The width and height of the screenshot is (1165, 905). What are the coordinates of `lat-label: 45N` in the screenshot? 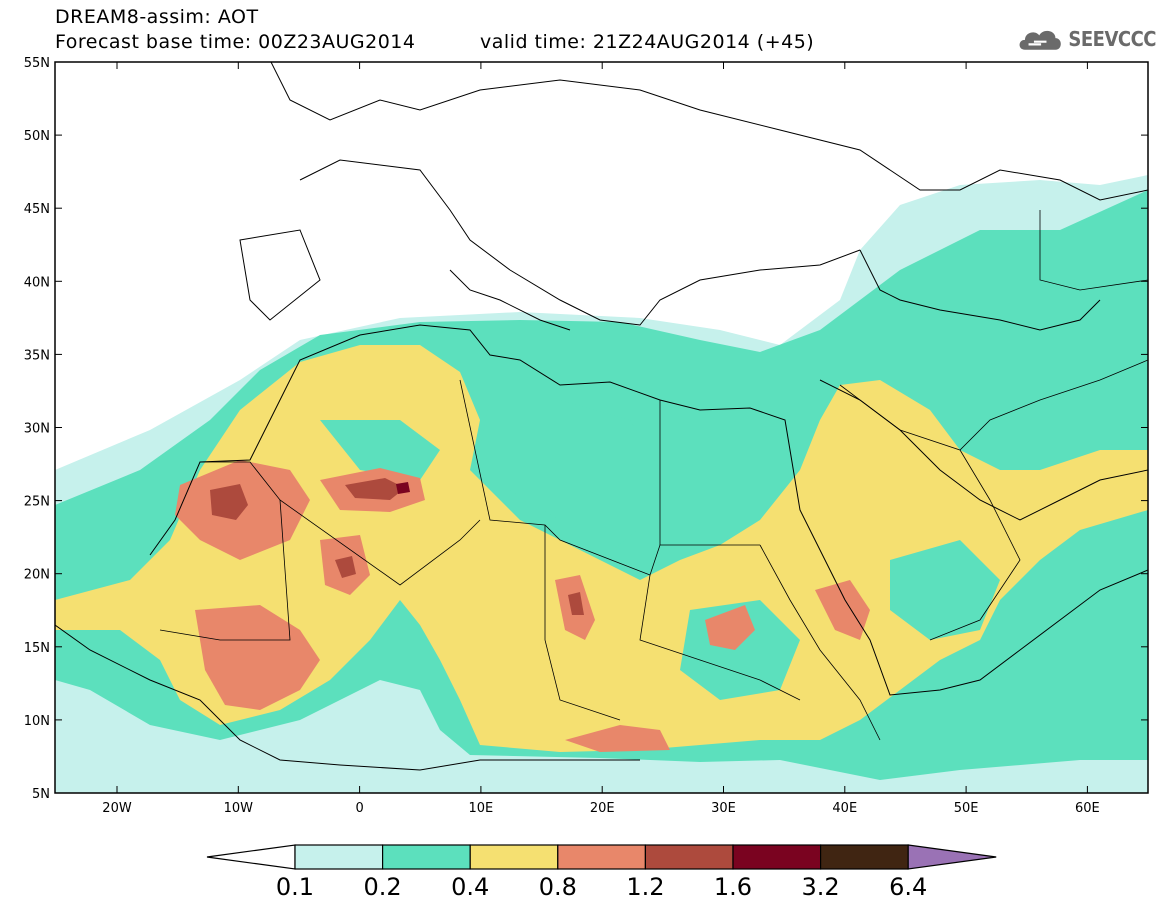 It's located at (37, 209).